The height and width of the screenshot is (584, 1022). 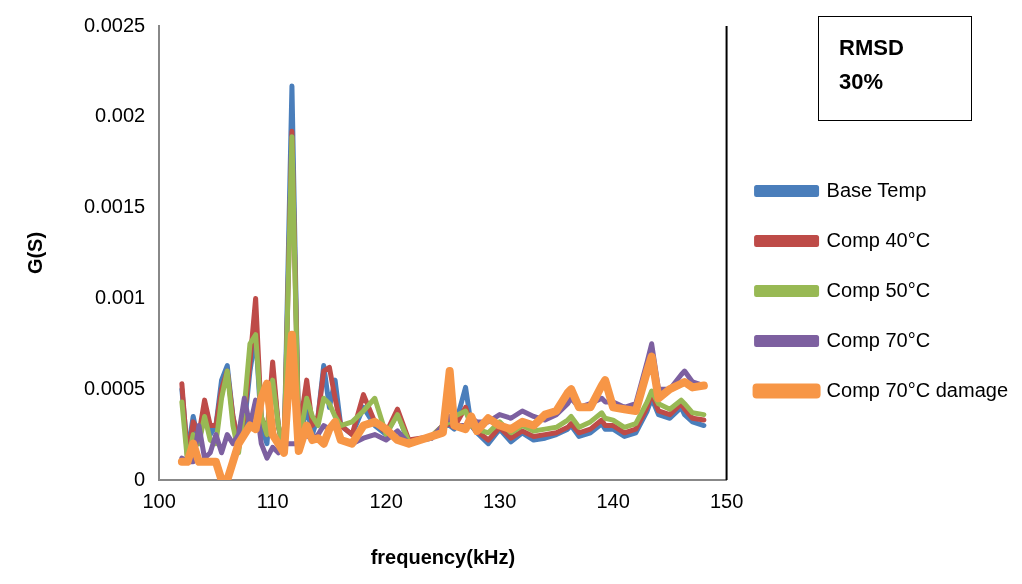 I want to click on x-tick-label: 130, so click(x=499, y=500).